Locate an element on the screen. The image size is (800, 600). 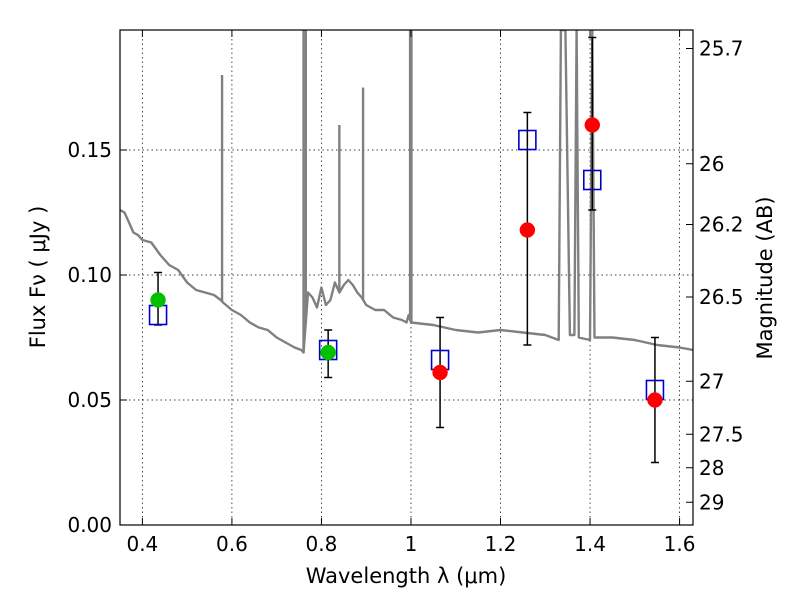
magnitude-tick-label: 26.5 is located at coordinates (721, 297).